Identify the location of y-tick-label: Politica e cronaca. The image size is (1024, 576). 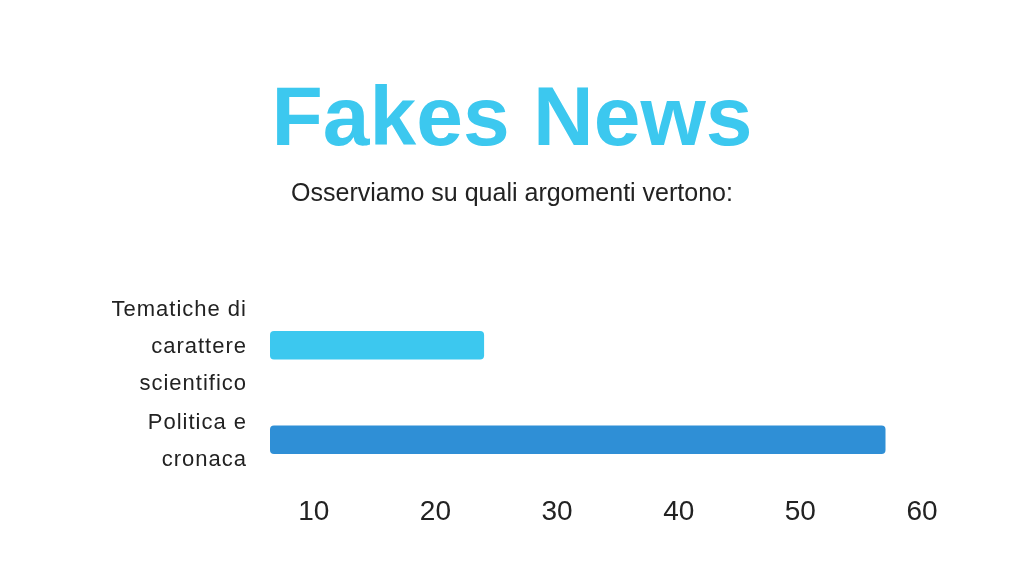
(197, 440).